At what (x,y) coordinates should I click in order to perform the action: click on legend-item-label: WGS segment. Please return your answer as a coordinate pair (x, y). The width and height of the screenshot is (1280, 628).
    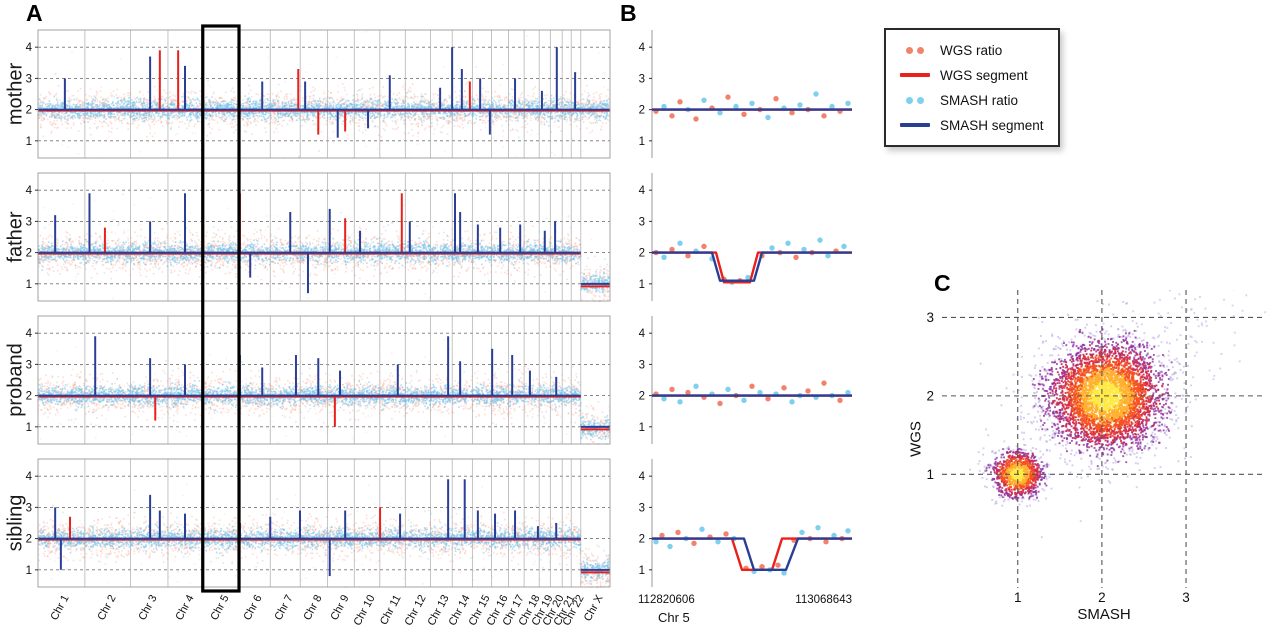
    Looking at the image, I should click on (984, 75).